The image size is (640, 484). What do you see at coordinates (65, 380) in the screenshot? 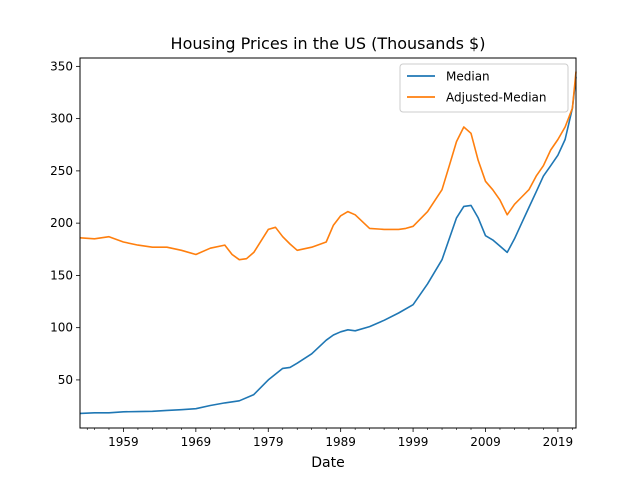
I see `y-tick-label: 50` at bounding box center [65, 380].